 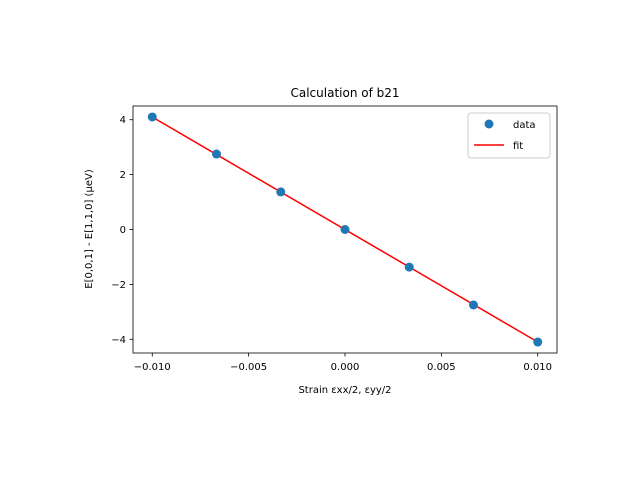 I want to click on y-tick-label: −2, so click(x=118, y=285).